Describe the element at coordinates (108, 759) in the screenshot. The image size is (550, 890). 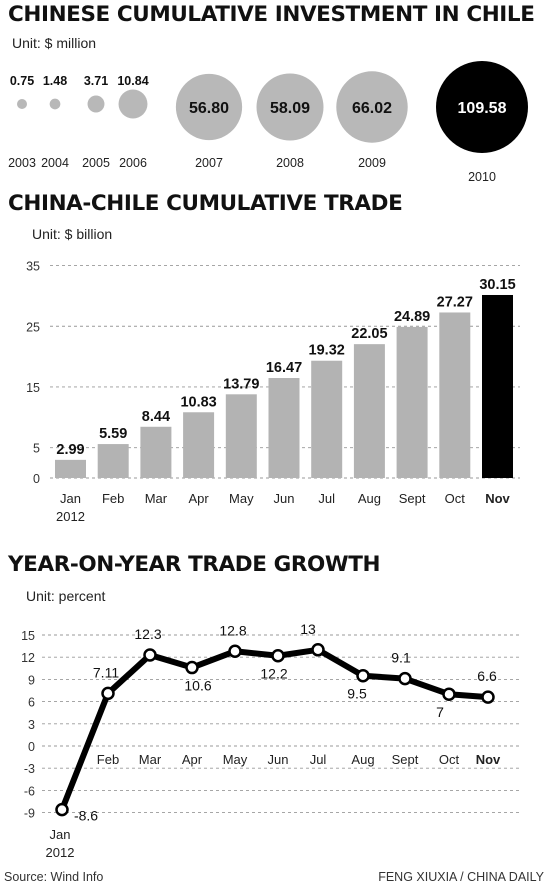
I see `growth-x-label: Feb` at that location.